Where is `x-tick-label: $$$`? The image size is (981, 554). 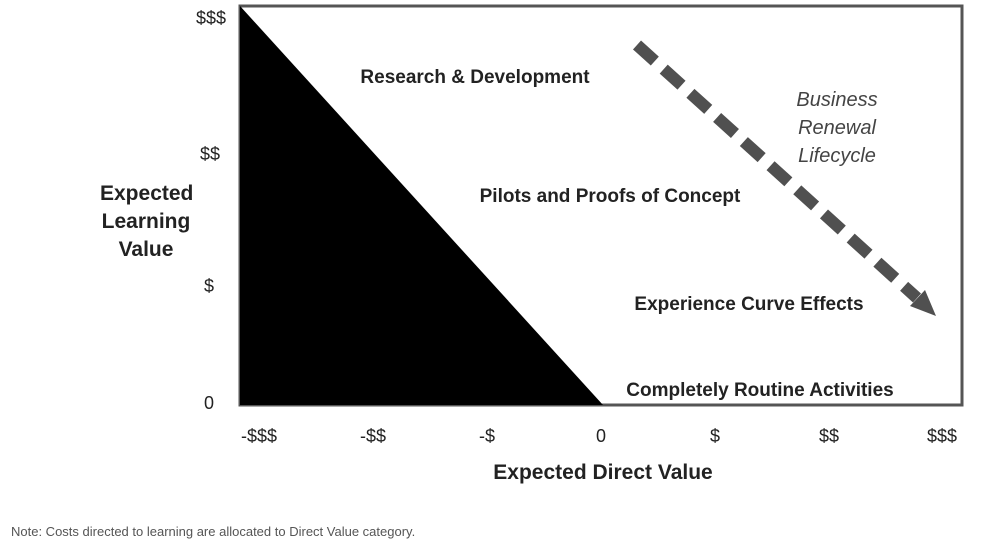
x-tick-label: $$$ is located at coordinates (942, 436).